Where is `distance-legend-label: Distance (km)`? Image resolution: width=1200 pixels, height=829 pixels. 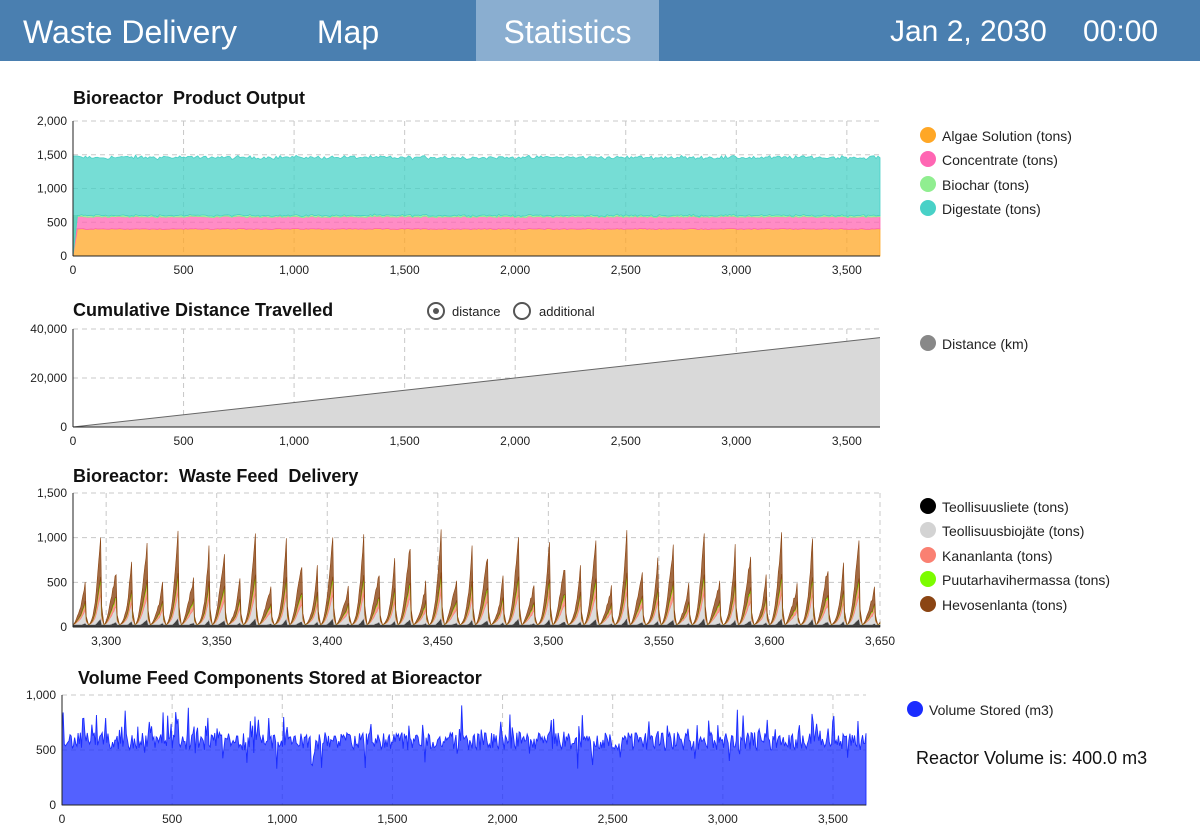 distance-legend-label: Distance (km) is located at coordinates (985, 344).